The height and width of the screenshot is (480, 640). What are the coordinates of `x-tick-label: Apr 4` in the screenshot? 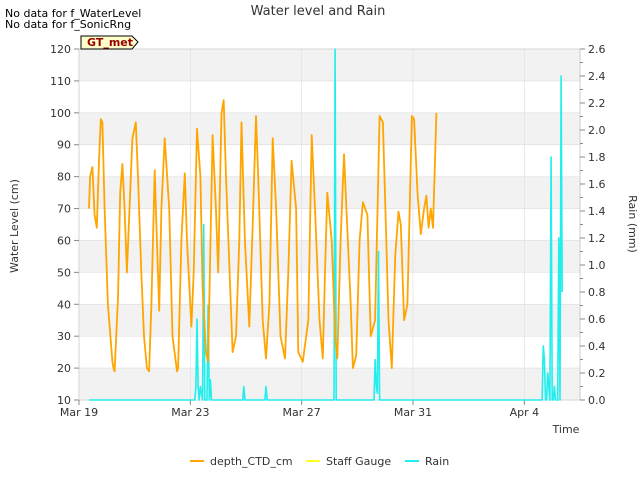 It's located at (525, 412).